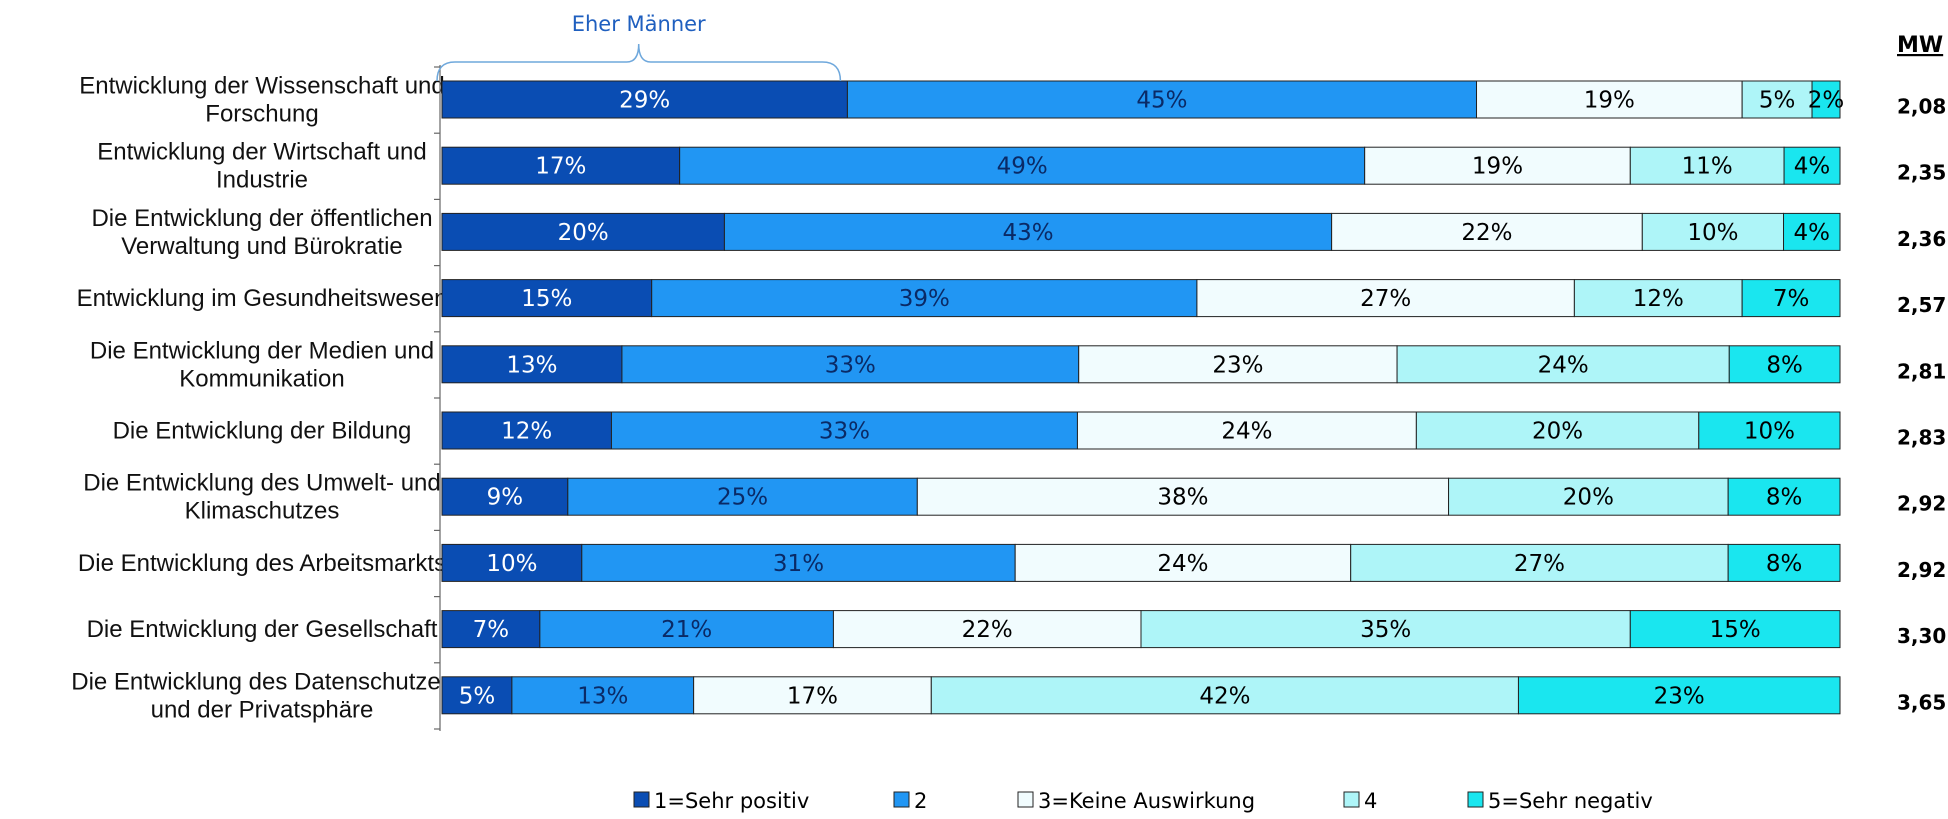  Describe the element at coordinates (1921, 702) in the screenshot. I see `mean-value: 3,65` at that location.